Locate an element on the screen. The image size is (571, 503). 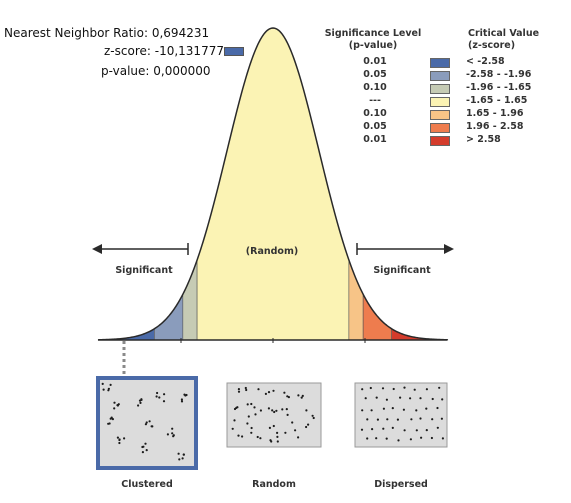
right-significant-label: Significant is located at coordinates (402, 270).